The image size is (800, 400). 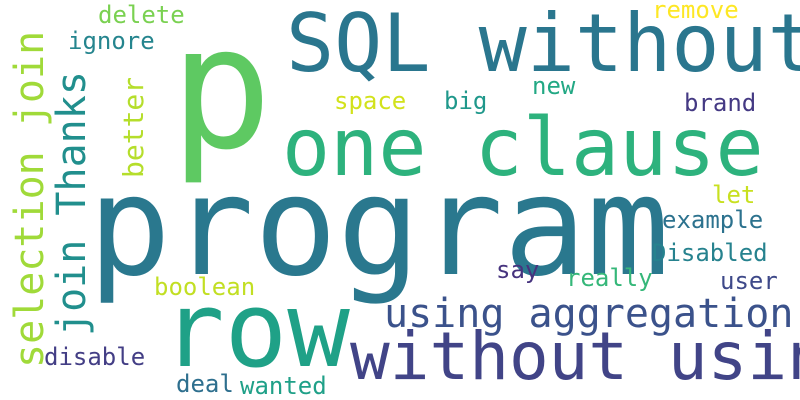 What do you see at coordinates (554, 86) in the screenshot?
I see `word-new: new` at bounding box center [554, 86].